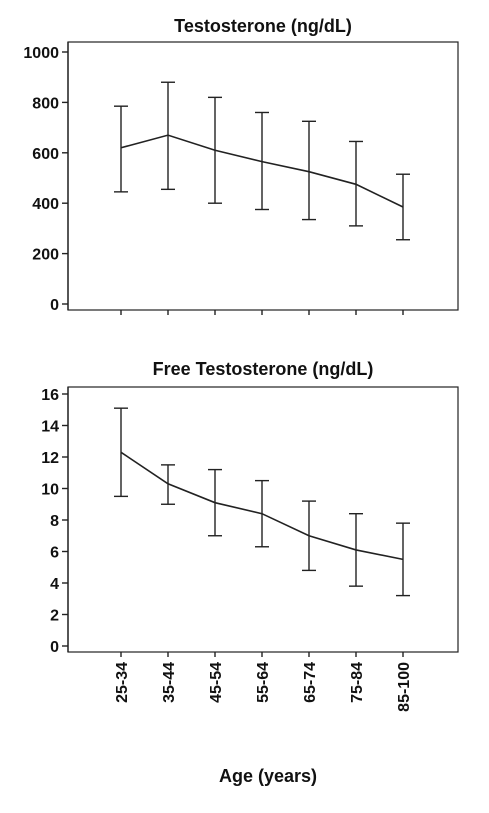 The width and height of the screenshot is (489, 813). I want to click on y-tick-label: 2, so click(54, 616).